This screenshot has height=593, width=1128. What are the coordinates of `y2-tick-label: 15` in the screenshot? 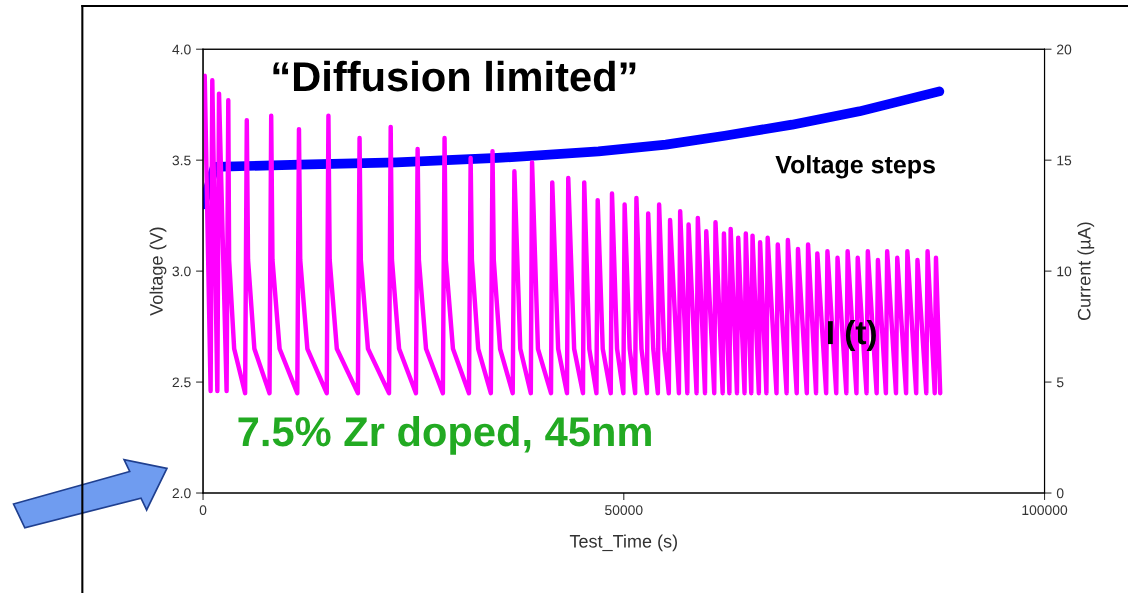 It's located at (1064, 160).